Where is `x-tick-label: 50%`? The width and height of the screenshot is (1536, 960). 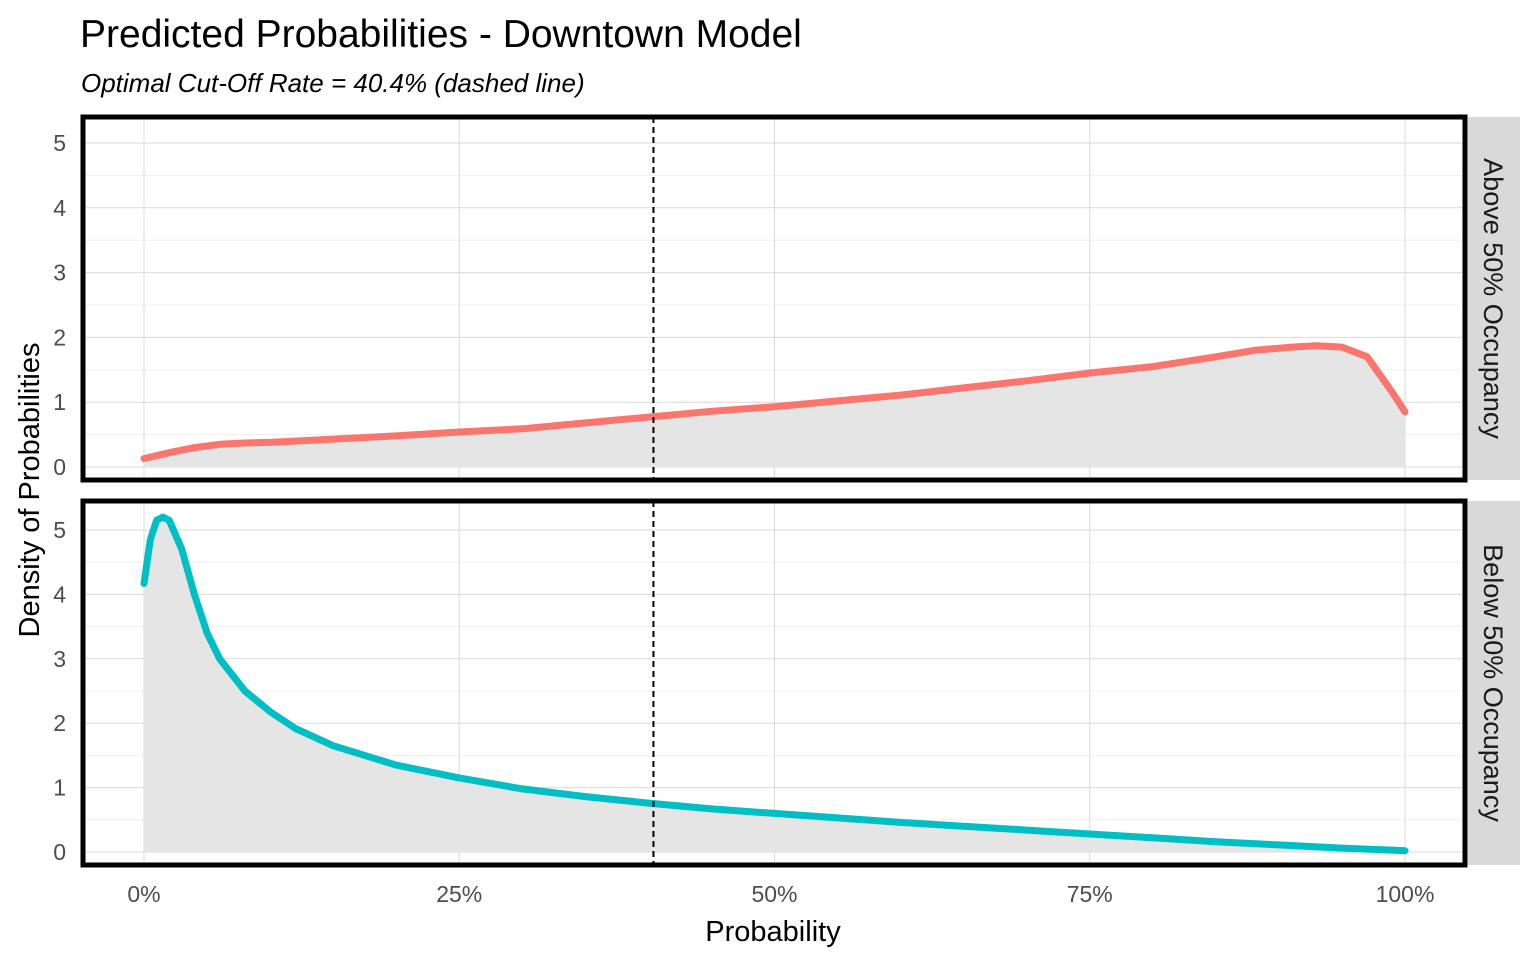 x-tick-label: 50% is located at coordinates (774, 894).